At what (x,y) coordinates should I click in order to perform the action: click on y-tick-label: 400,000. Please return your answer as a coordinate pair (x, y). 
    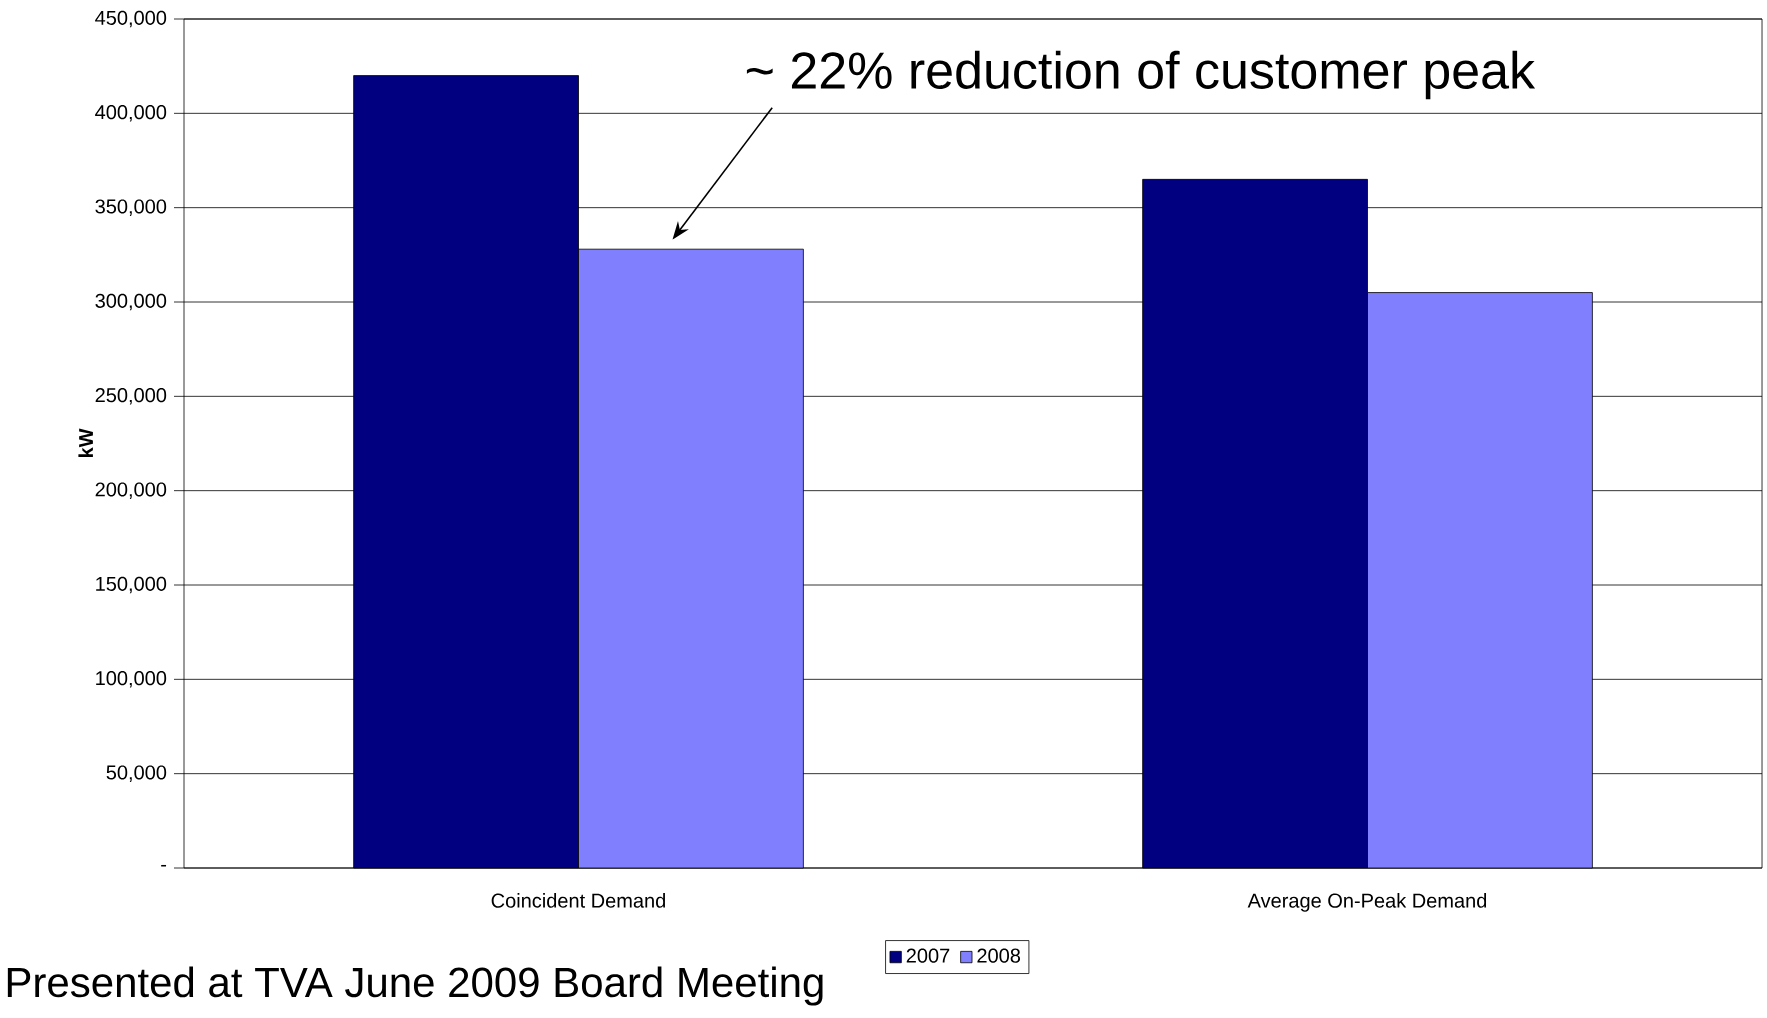
    Looking at the image, I should click on (131, 113).